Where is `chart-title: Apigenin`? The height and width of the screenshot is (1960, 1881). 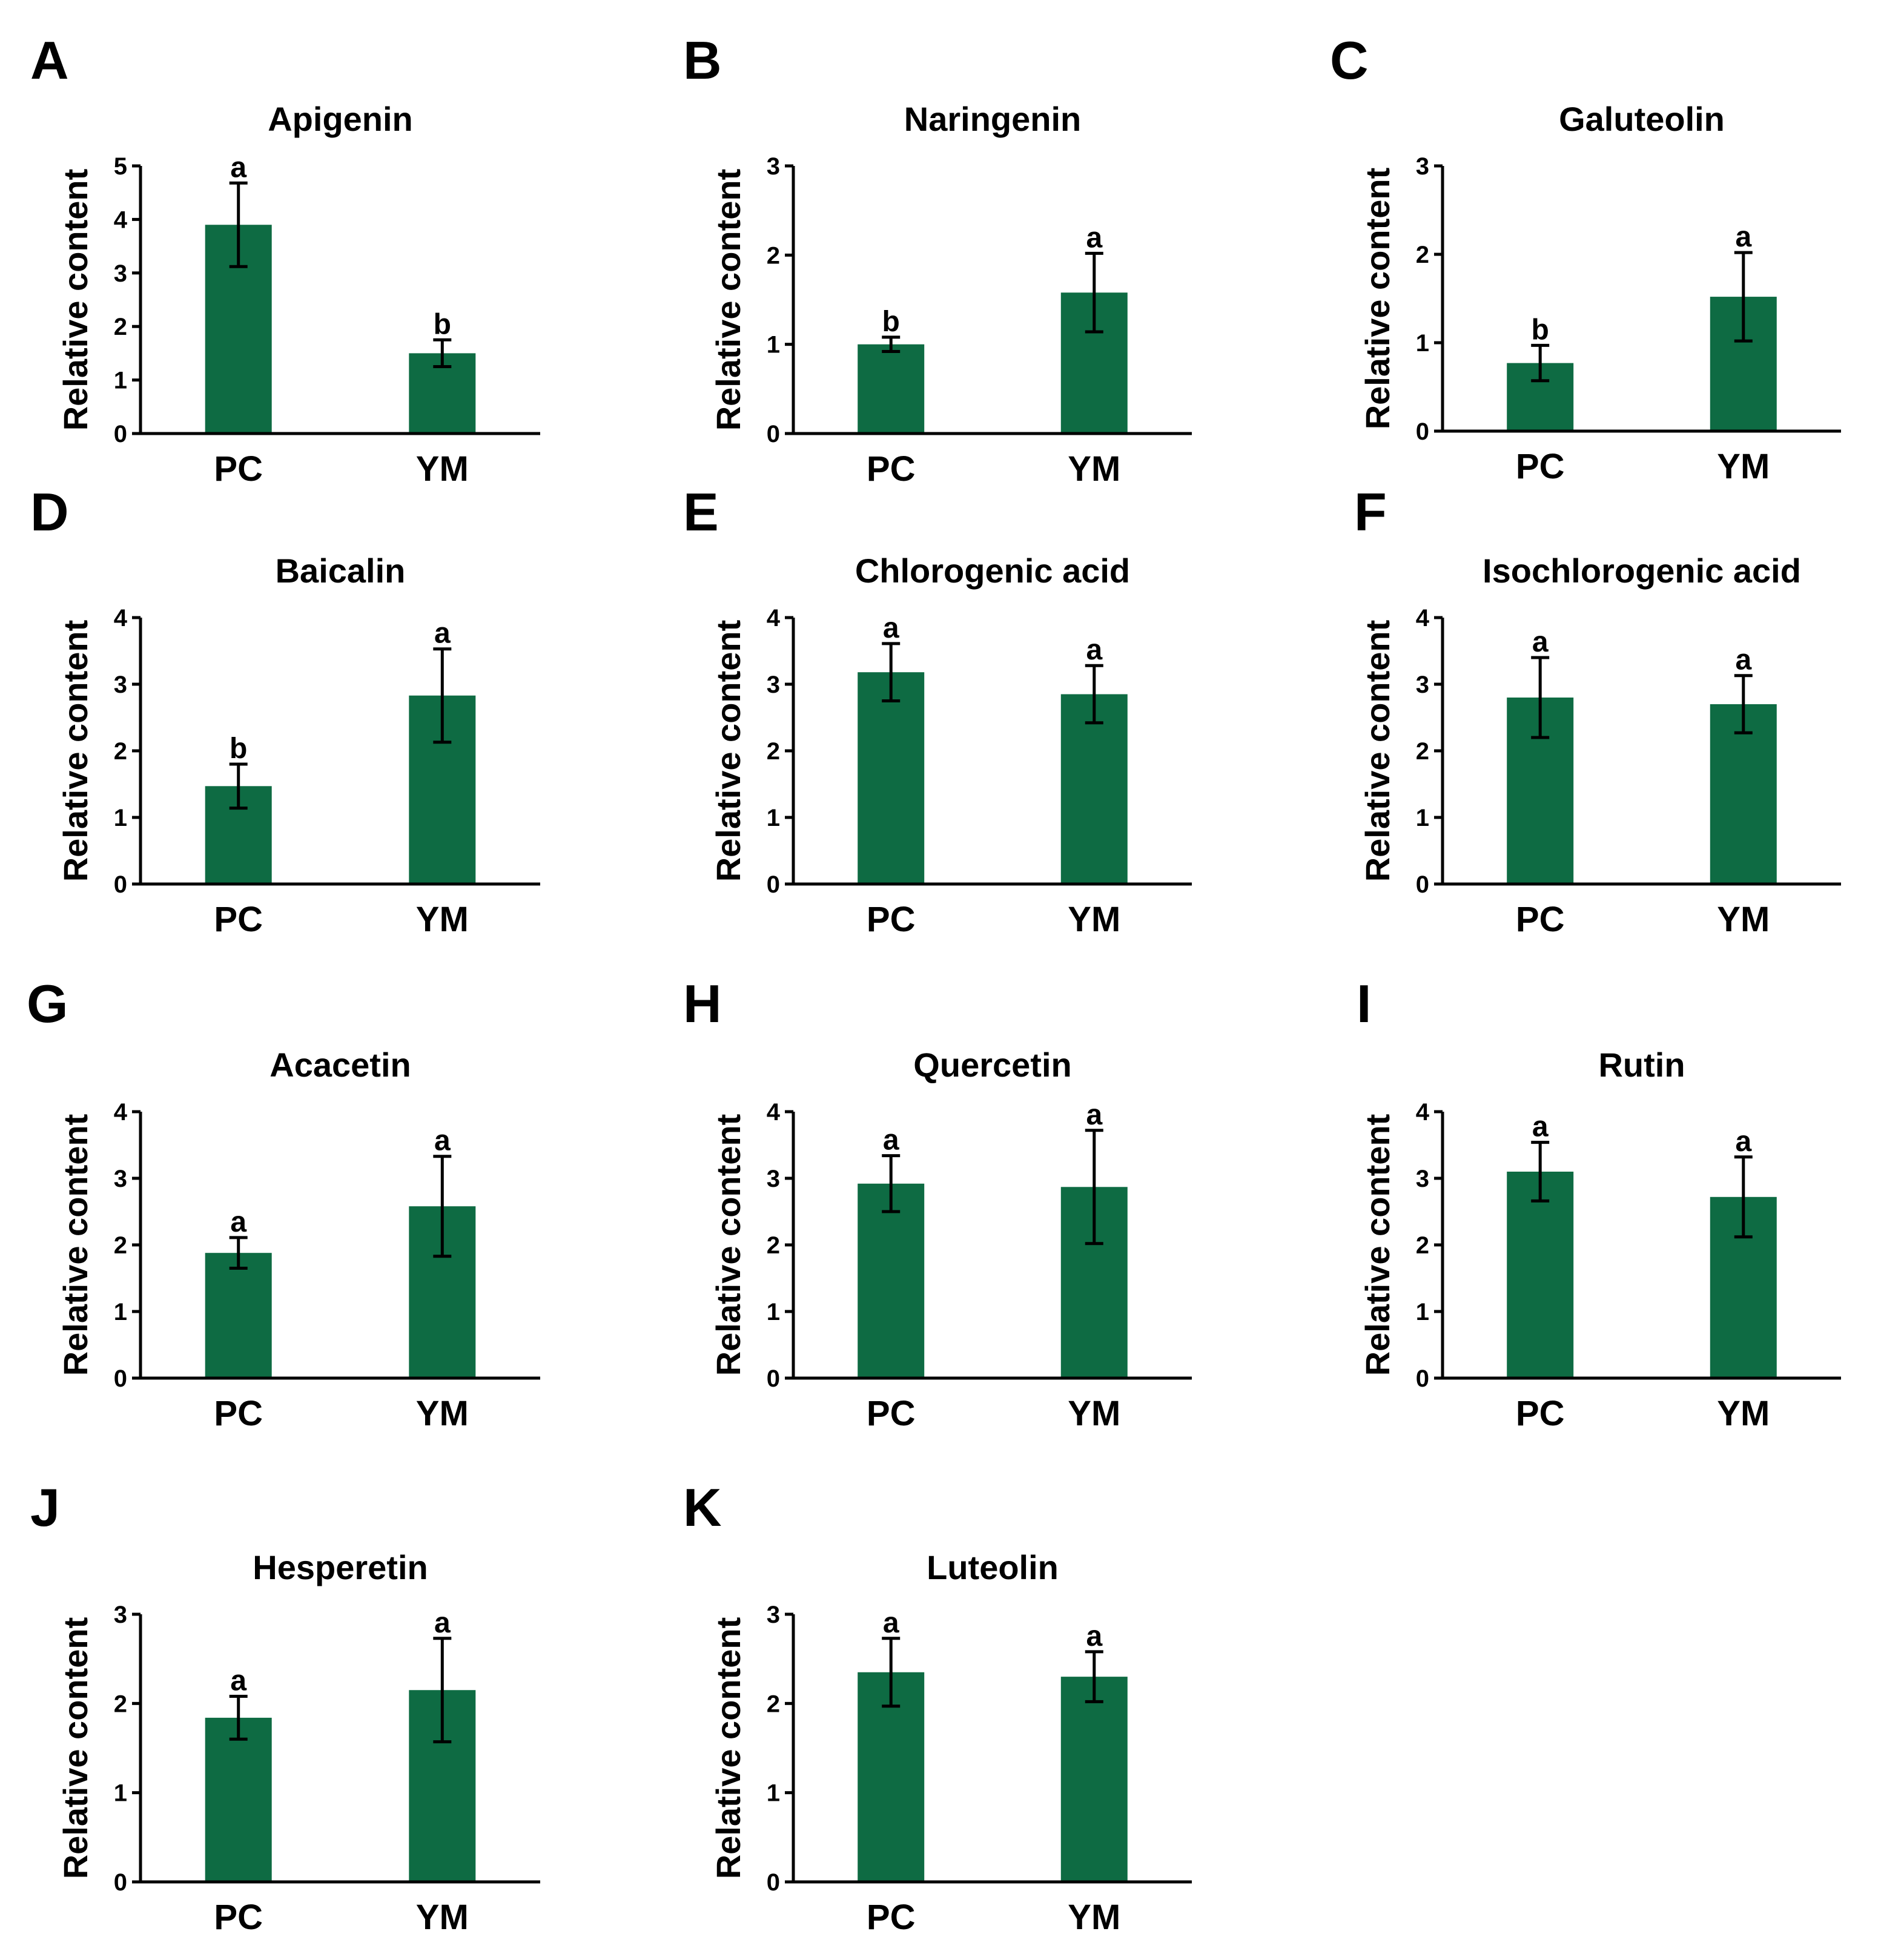
chart-title: Apigenin is located at coordinates (341, 119).